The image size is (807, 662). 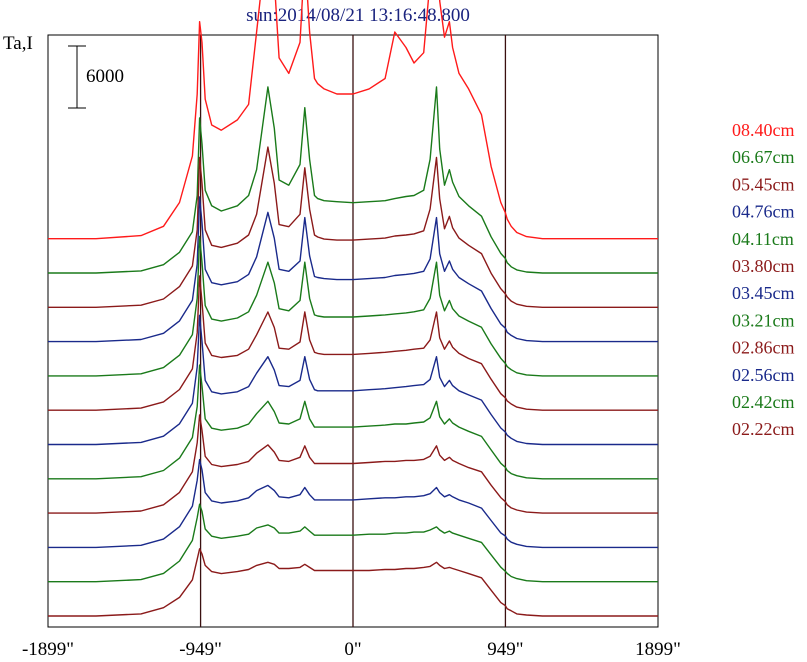 I want to click on series-line-03.21cm, so click(x=353, y=422).